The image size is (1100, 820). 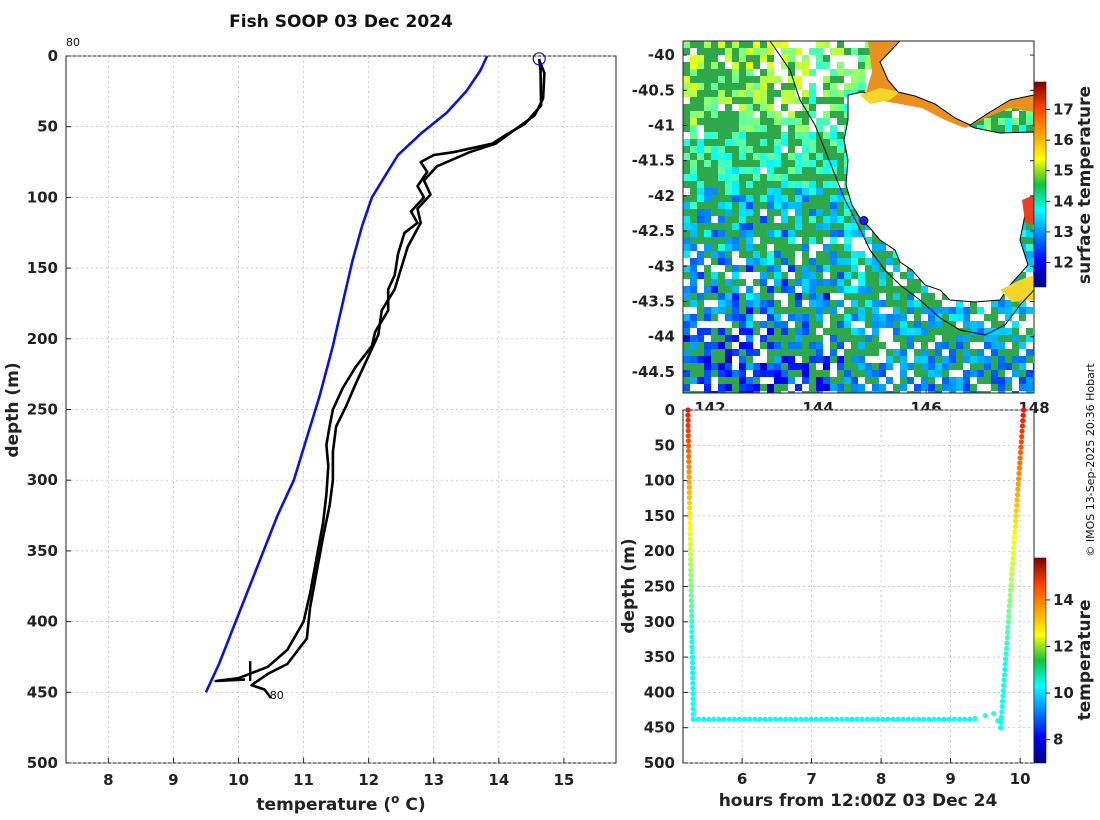 What do you see at coordinates (1020, 779) in the screenshot?
I see `dt-x-tick-label: 10` at bounding box center [1020, 779].